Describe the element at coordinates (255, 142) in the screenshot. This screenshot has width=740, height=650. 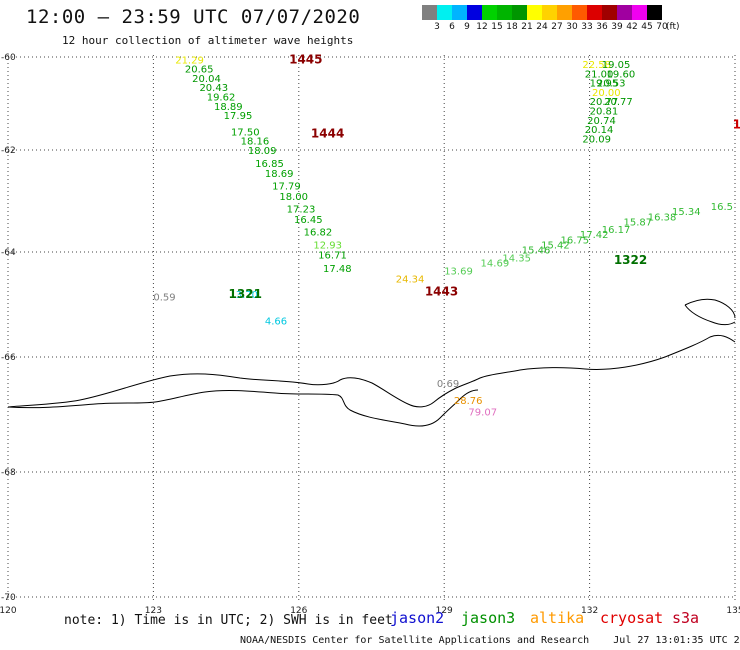
I see `wave-height-label: 18.16` at that location.